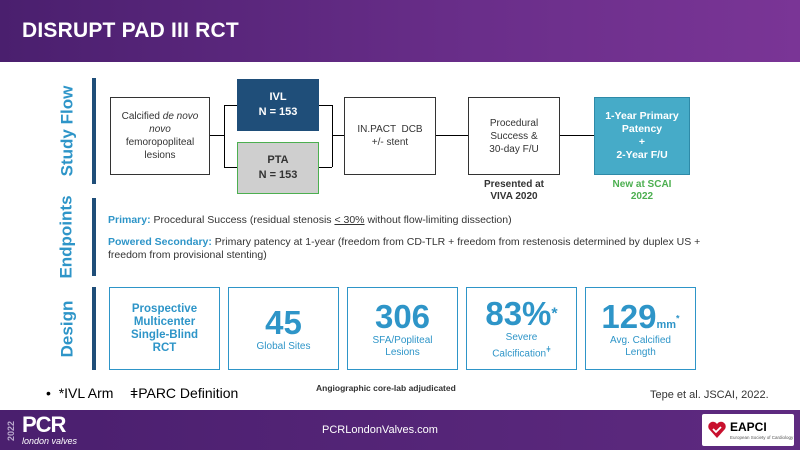 This screenshot has width=800, height=450. What do you see at coordinates (748, 430) in the screenshot?
I see `eapci-logo: EAPCI European Society of Cardiology` at bounding box center [748, 430].